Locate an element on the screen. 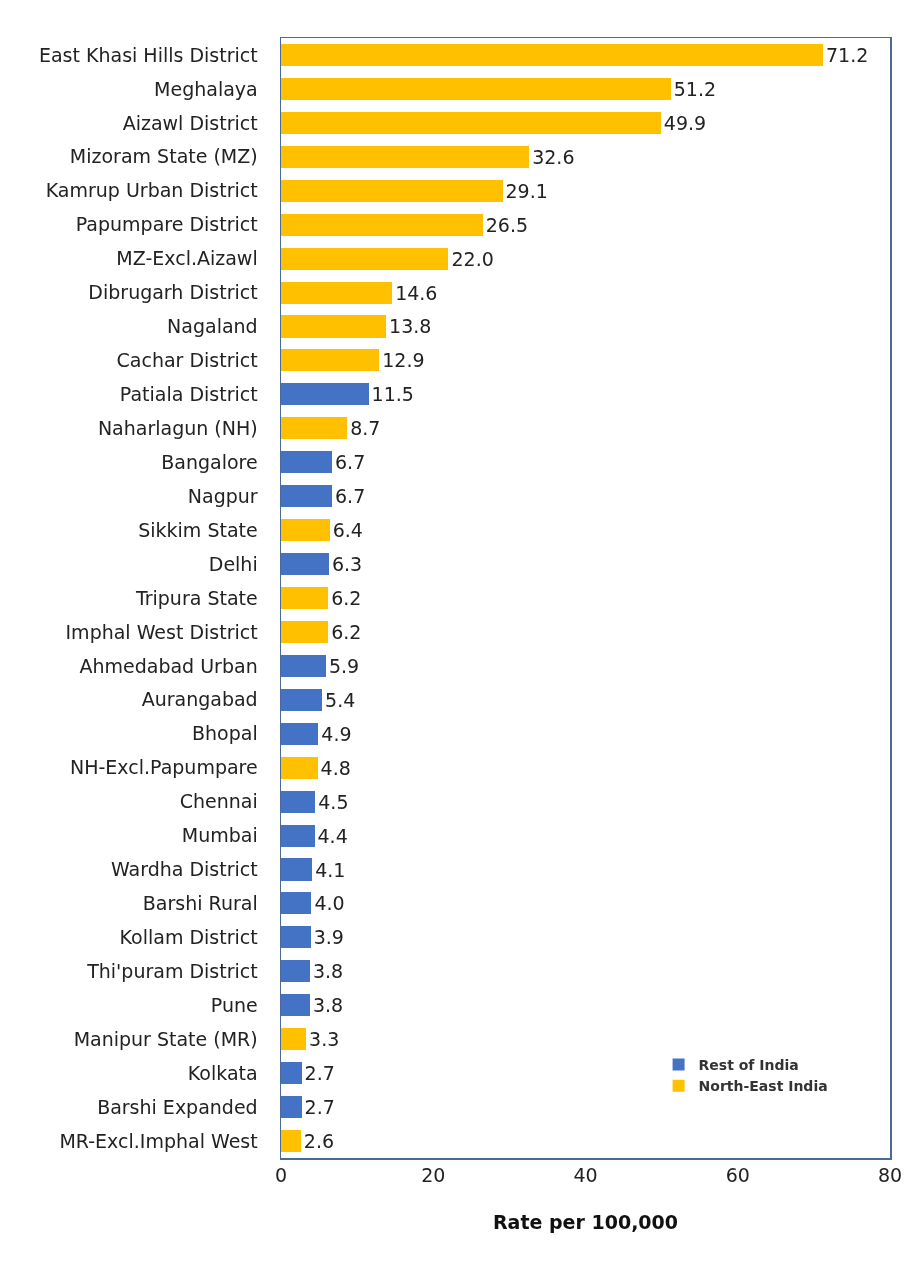 This screenshot has height=1266, width=908. data-label: 2.6 is located at coordinates (319, 1141).